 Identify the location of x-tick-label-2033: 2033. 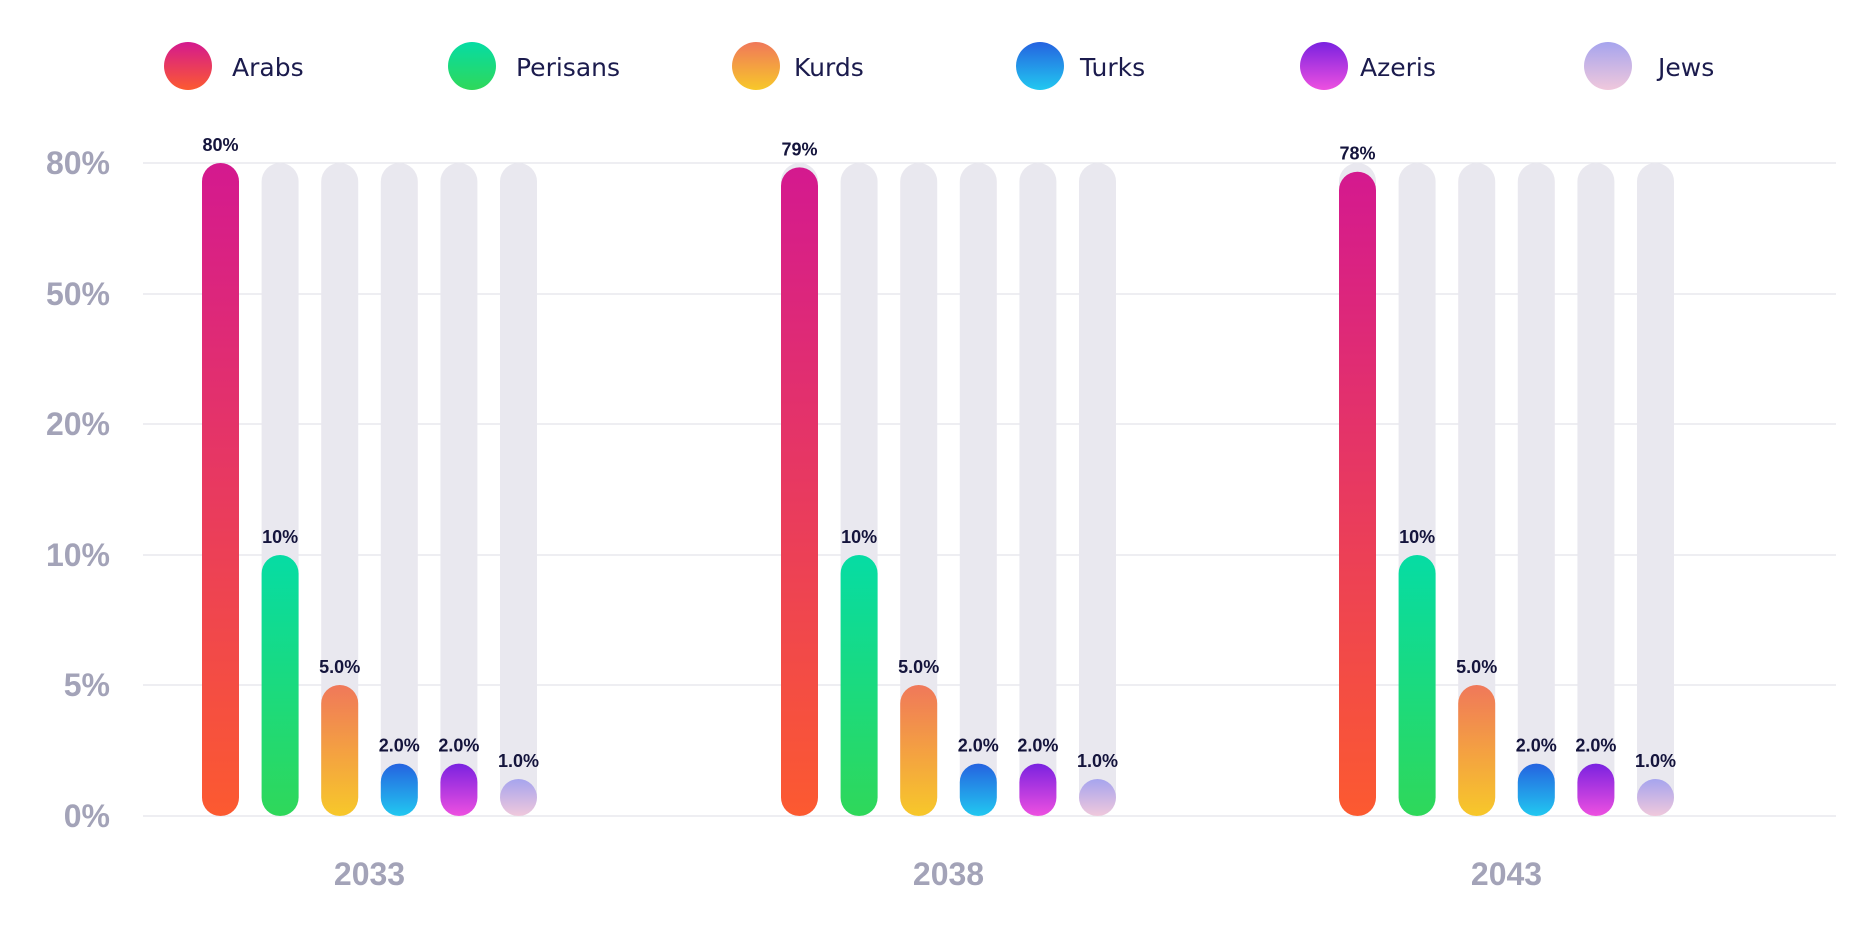
(369, 874).